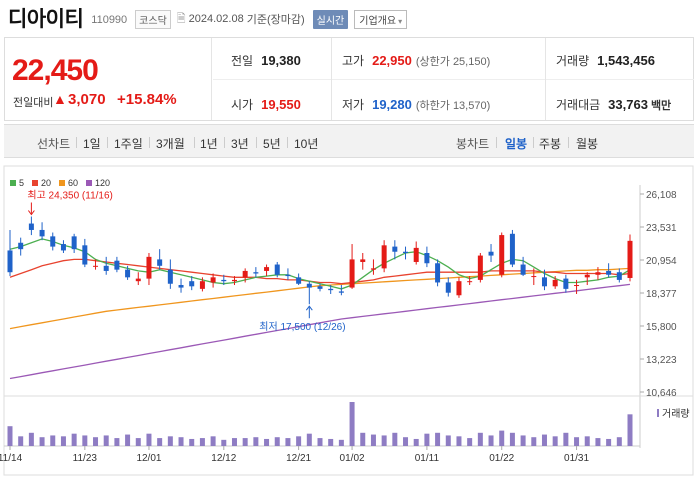 This screenshot has width=694, height=479. I want to click on tab-5y: 5년, so click(272, 144).